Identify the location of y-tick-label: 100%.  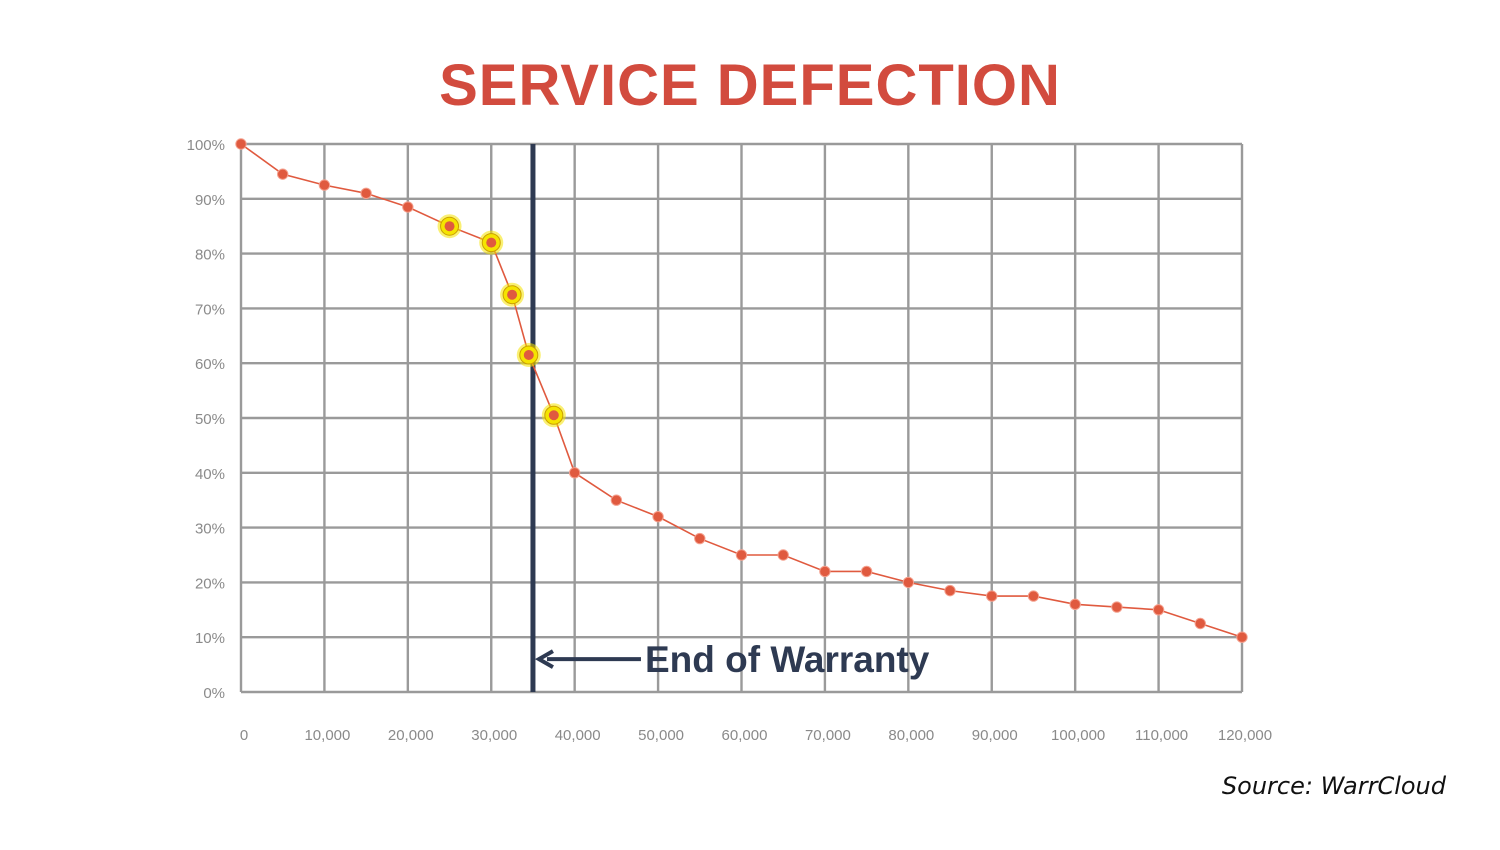
(206, 145).